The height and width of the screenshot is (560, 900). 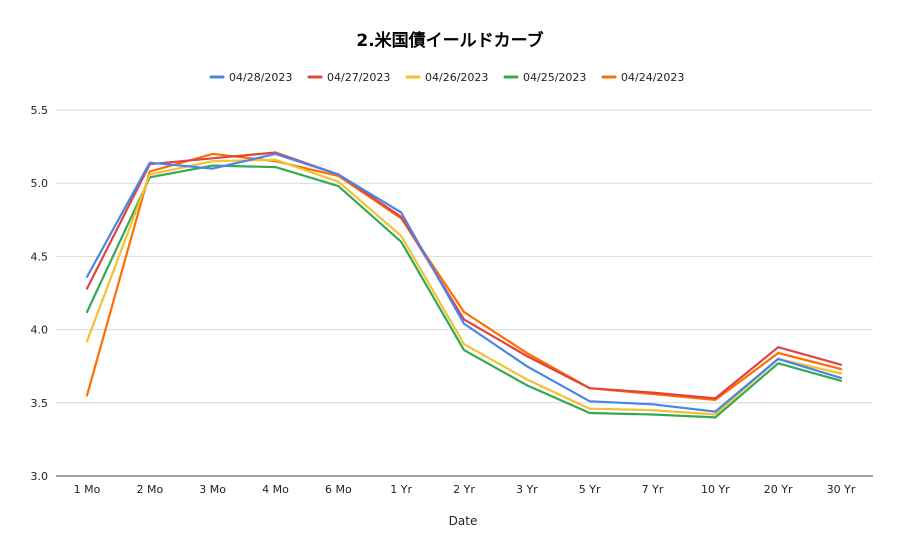 What do you see at coordinates (456, 77) in the screenshot?
I see `legend-label: 04/26/2023` at bounding box center [456, 77].